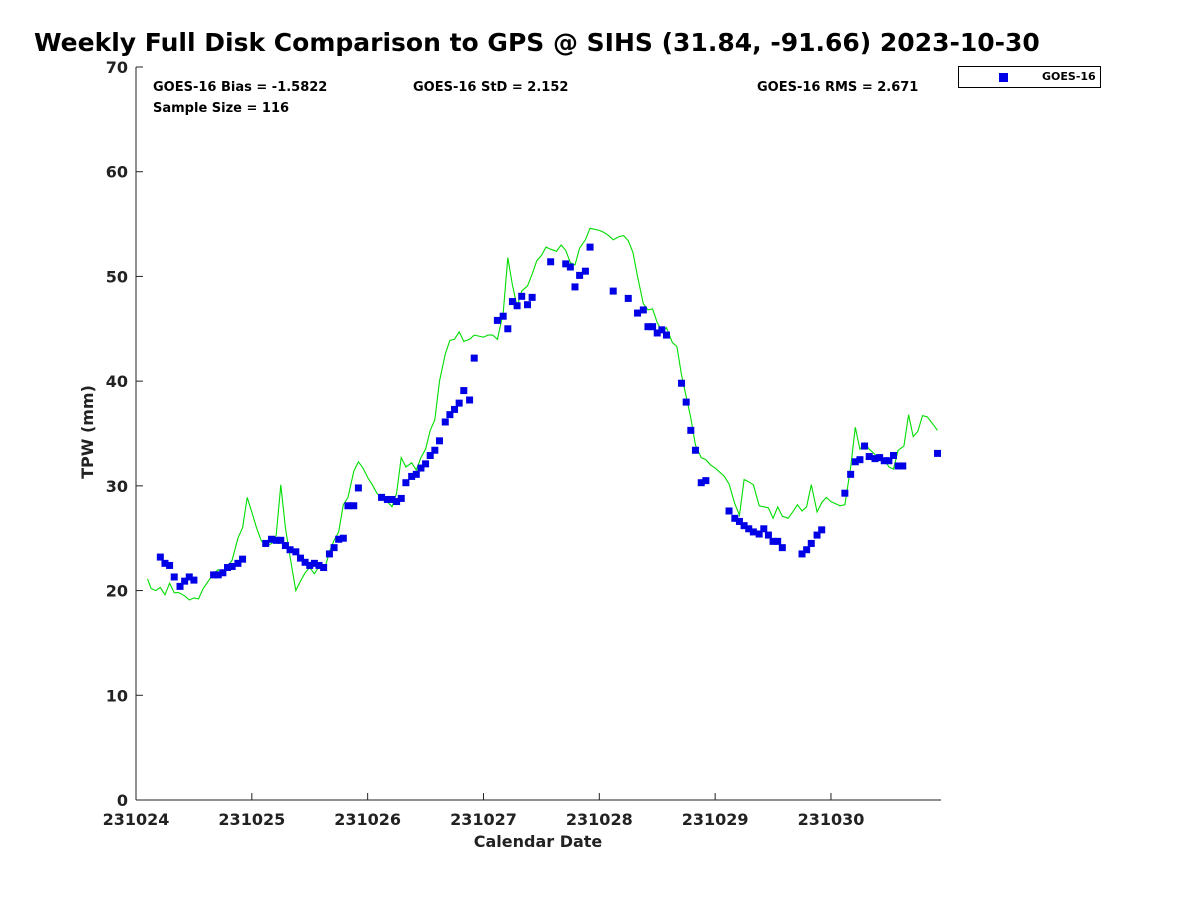 This screenshot has height=900, width=1200. What do you see at coordinates (221, 108) in the screenshot?
I see `sample-size-stat: Sample Size = 116` at bounding box center [221, 108].